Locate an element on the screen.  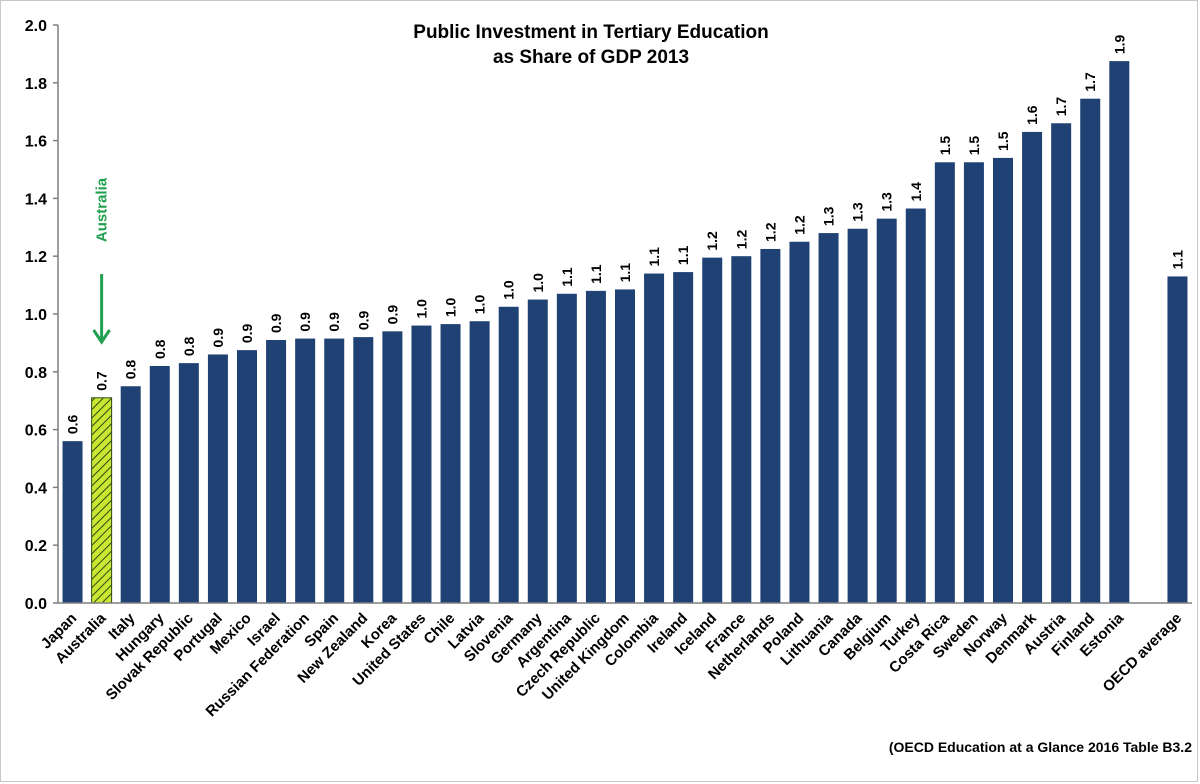
bar-israel is located at coordinates (276, 471).